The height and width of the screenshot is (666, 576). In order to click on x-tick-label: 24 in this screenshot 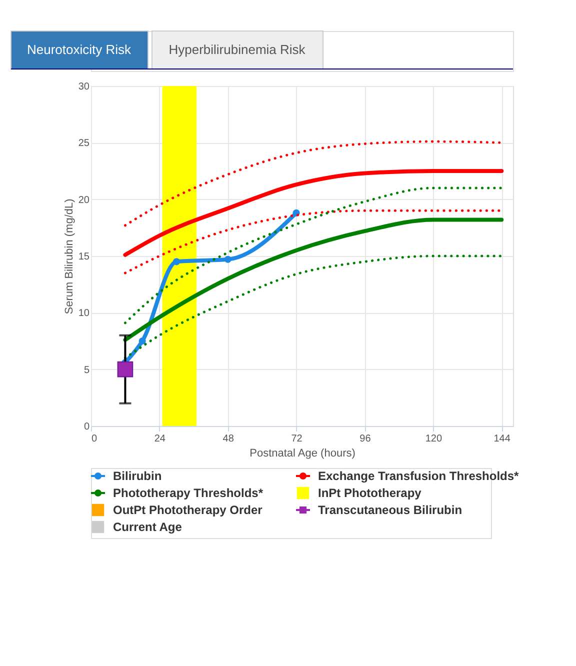, I will do `click(160, 439)`.